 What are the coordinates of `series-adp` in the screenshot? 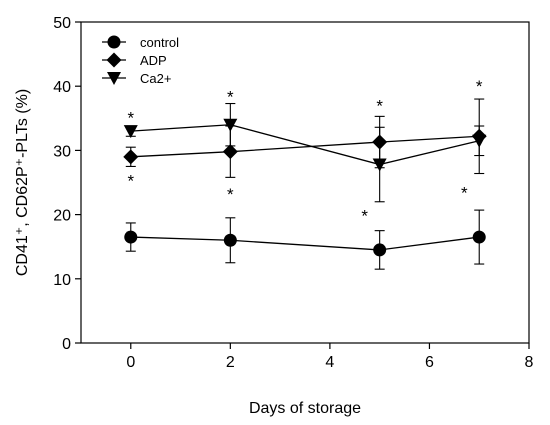 It's located at (305, 138).